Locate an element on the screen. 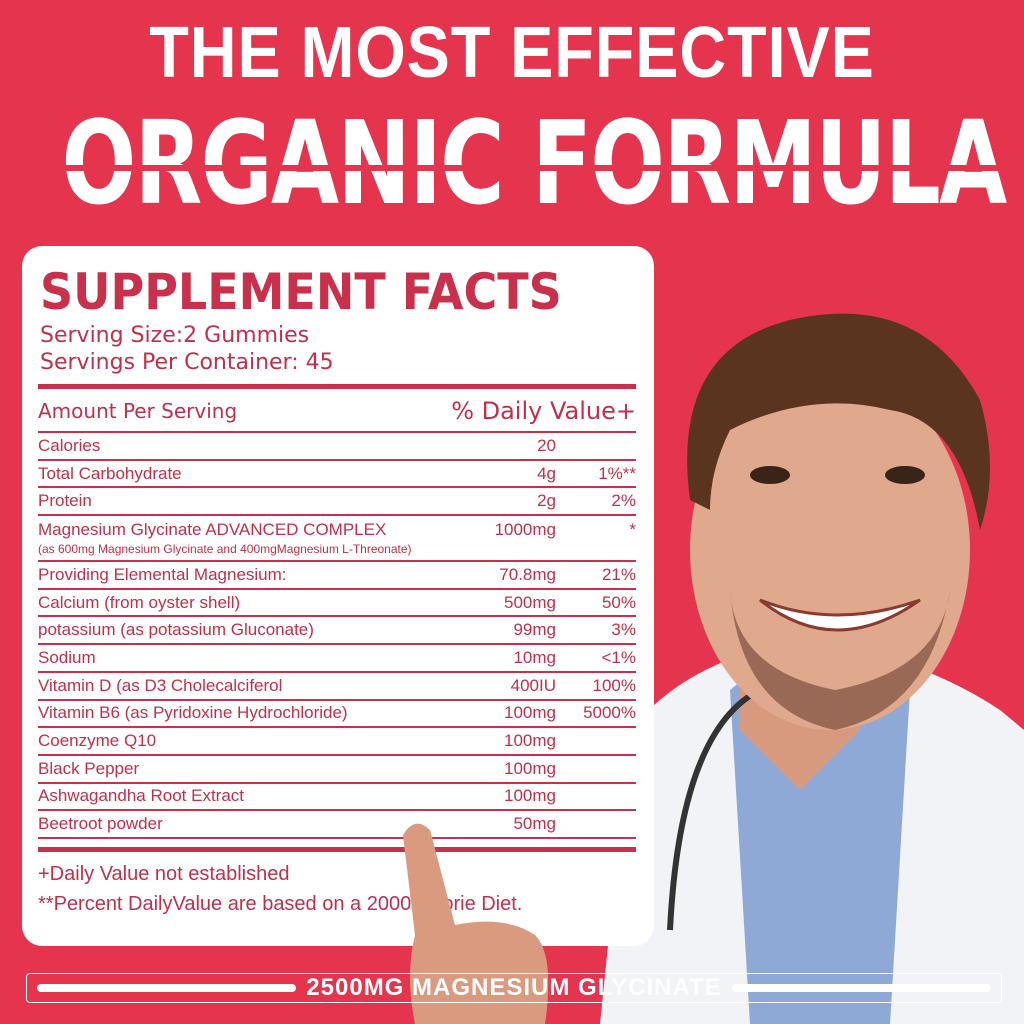  table-row: Ashwagandha Root Extract 100mg is located at coordinates (337, 798).